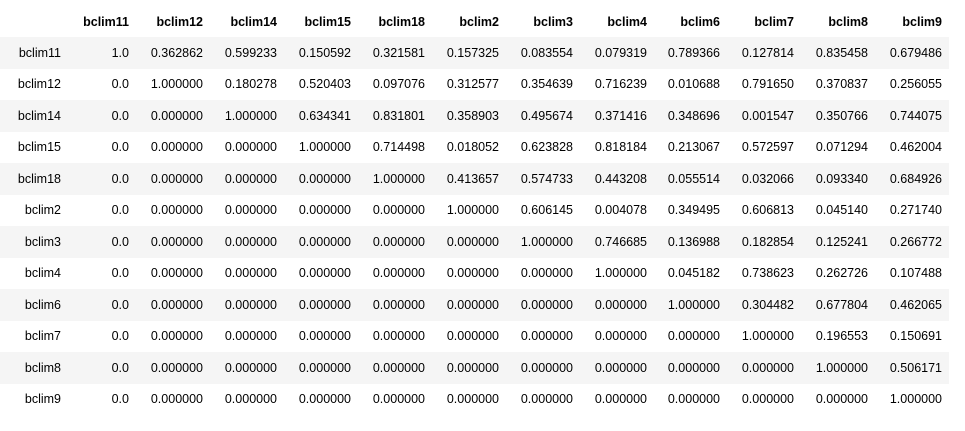  Describe the element at coordinates (106, 21) in the screenshot. I see `column-header: bclim11` at that location.